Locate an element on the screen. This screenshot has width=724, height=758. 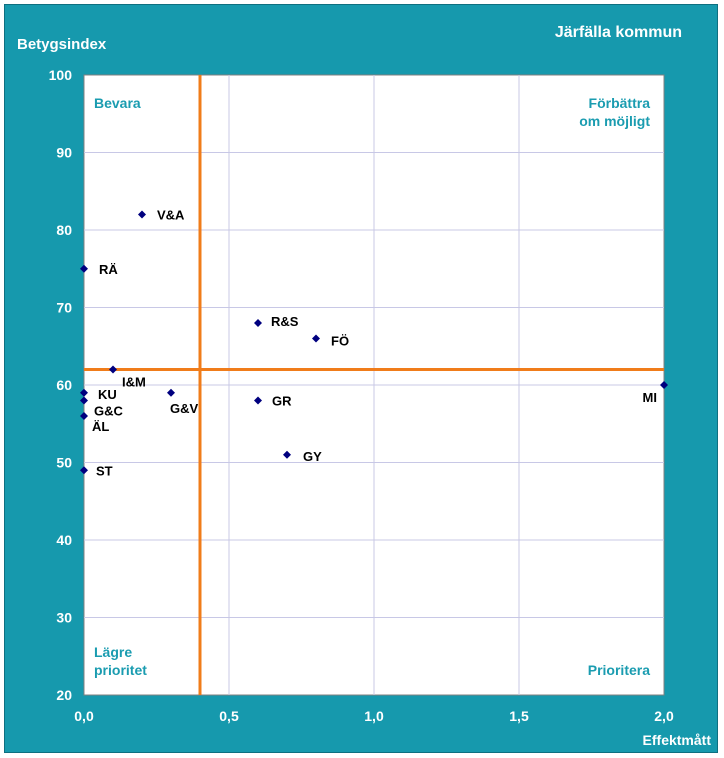
y-tick-label: 90 is located at coordinates (64, 153).